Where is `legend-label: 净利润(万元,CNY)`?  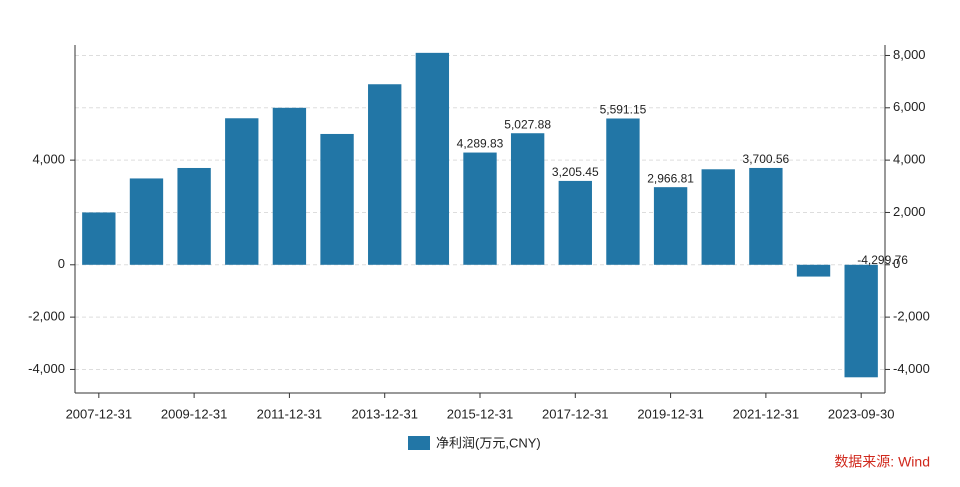
legend-label: 净利润(万元,CNY) is located at coordinates (488, 442).